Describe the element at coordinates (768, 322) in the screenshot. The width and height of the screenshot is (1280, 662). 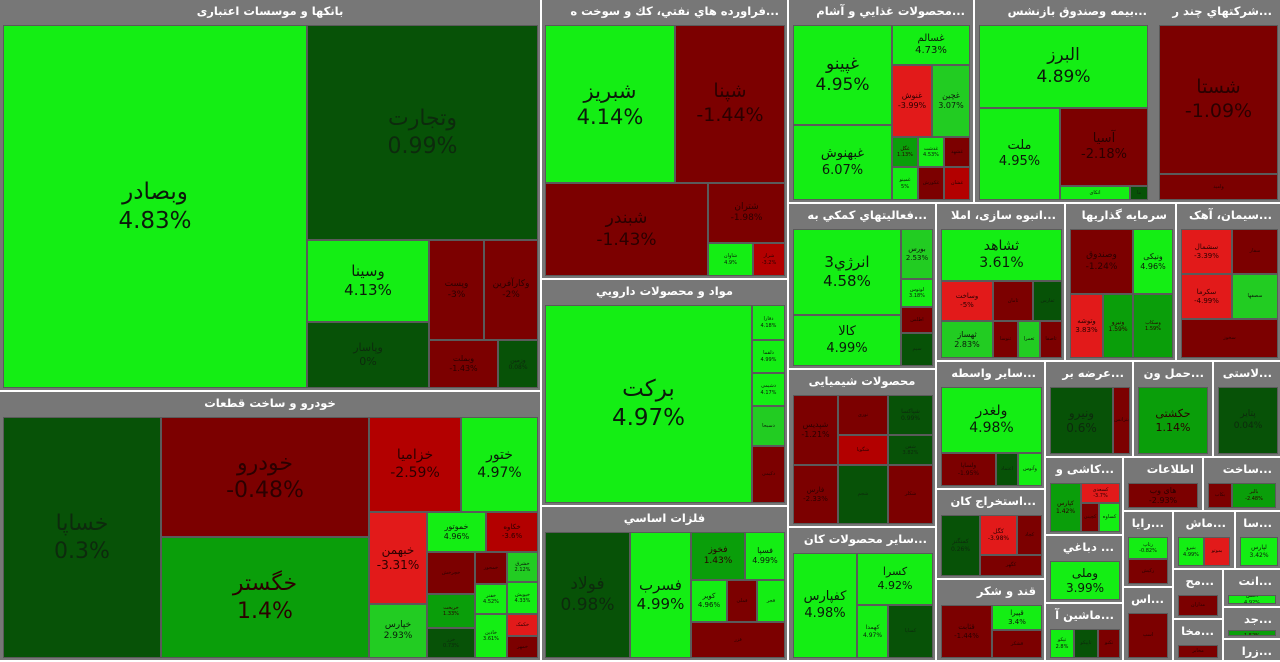
I see `stock-tile: دفارا 4.18%` at that location.